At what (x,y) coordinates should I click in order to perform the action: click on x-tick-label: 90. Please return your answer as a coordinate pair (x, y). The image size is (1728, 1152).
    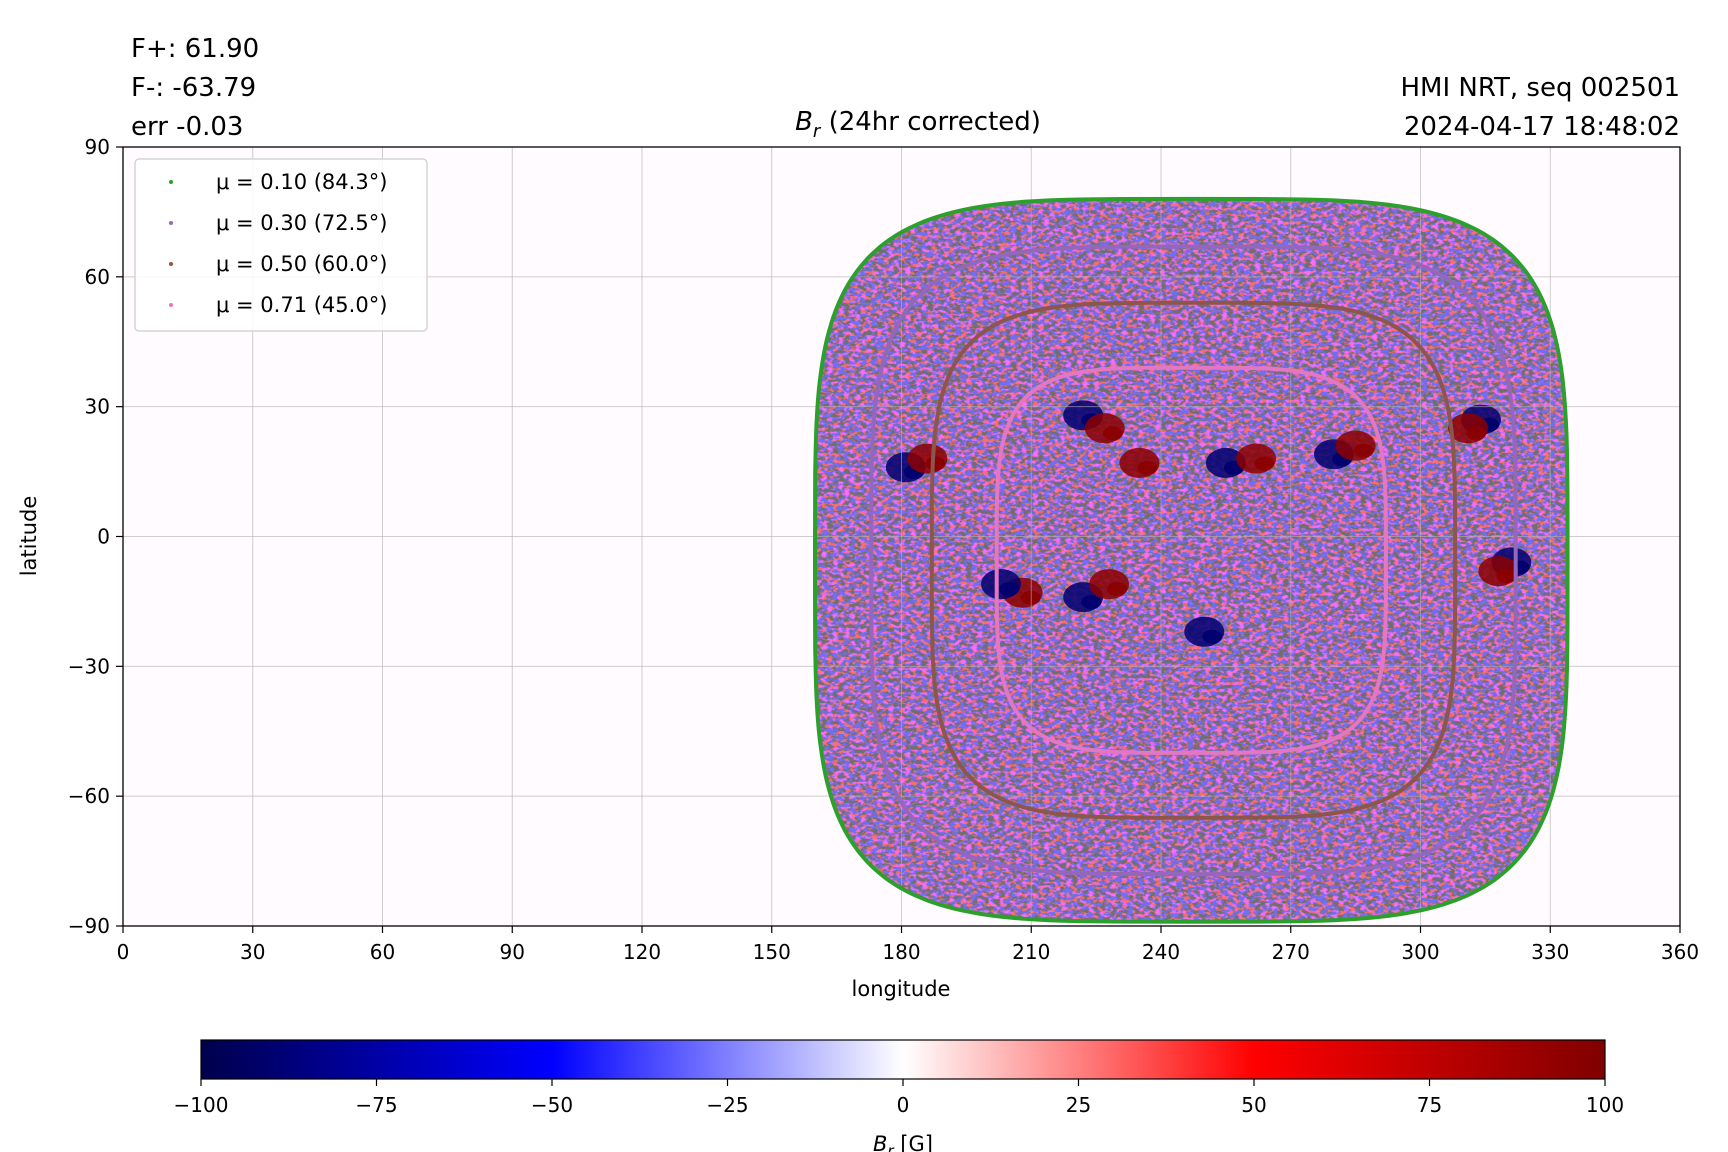
    Looking at the image, I should click on (512, 952).